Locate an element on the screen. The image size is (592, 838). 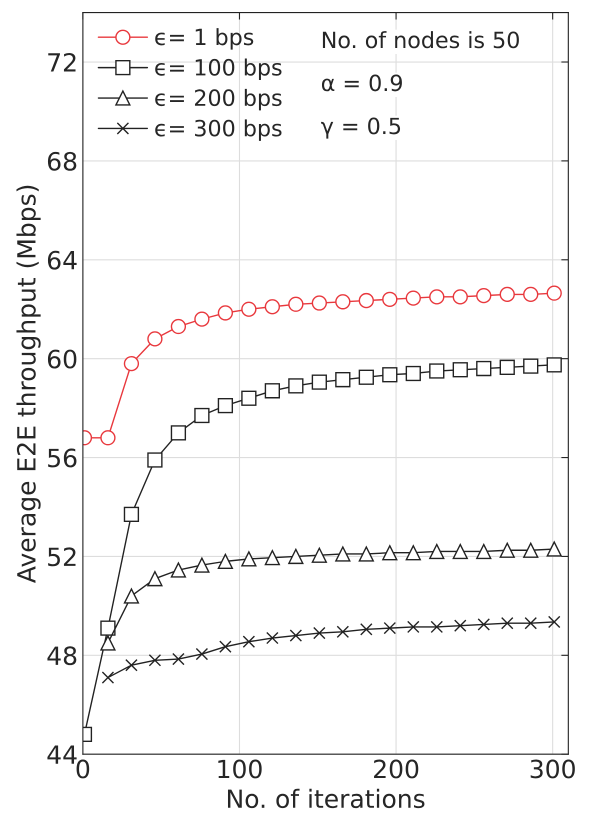
x-axis-title: No. of iterations is located at coordinates (326, 798).